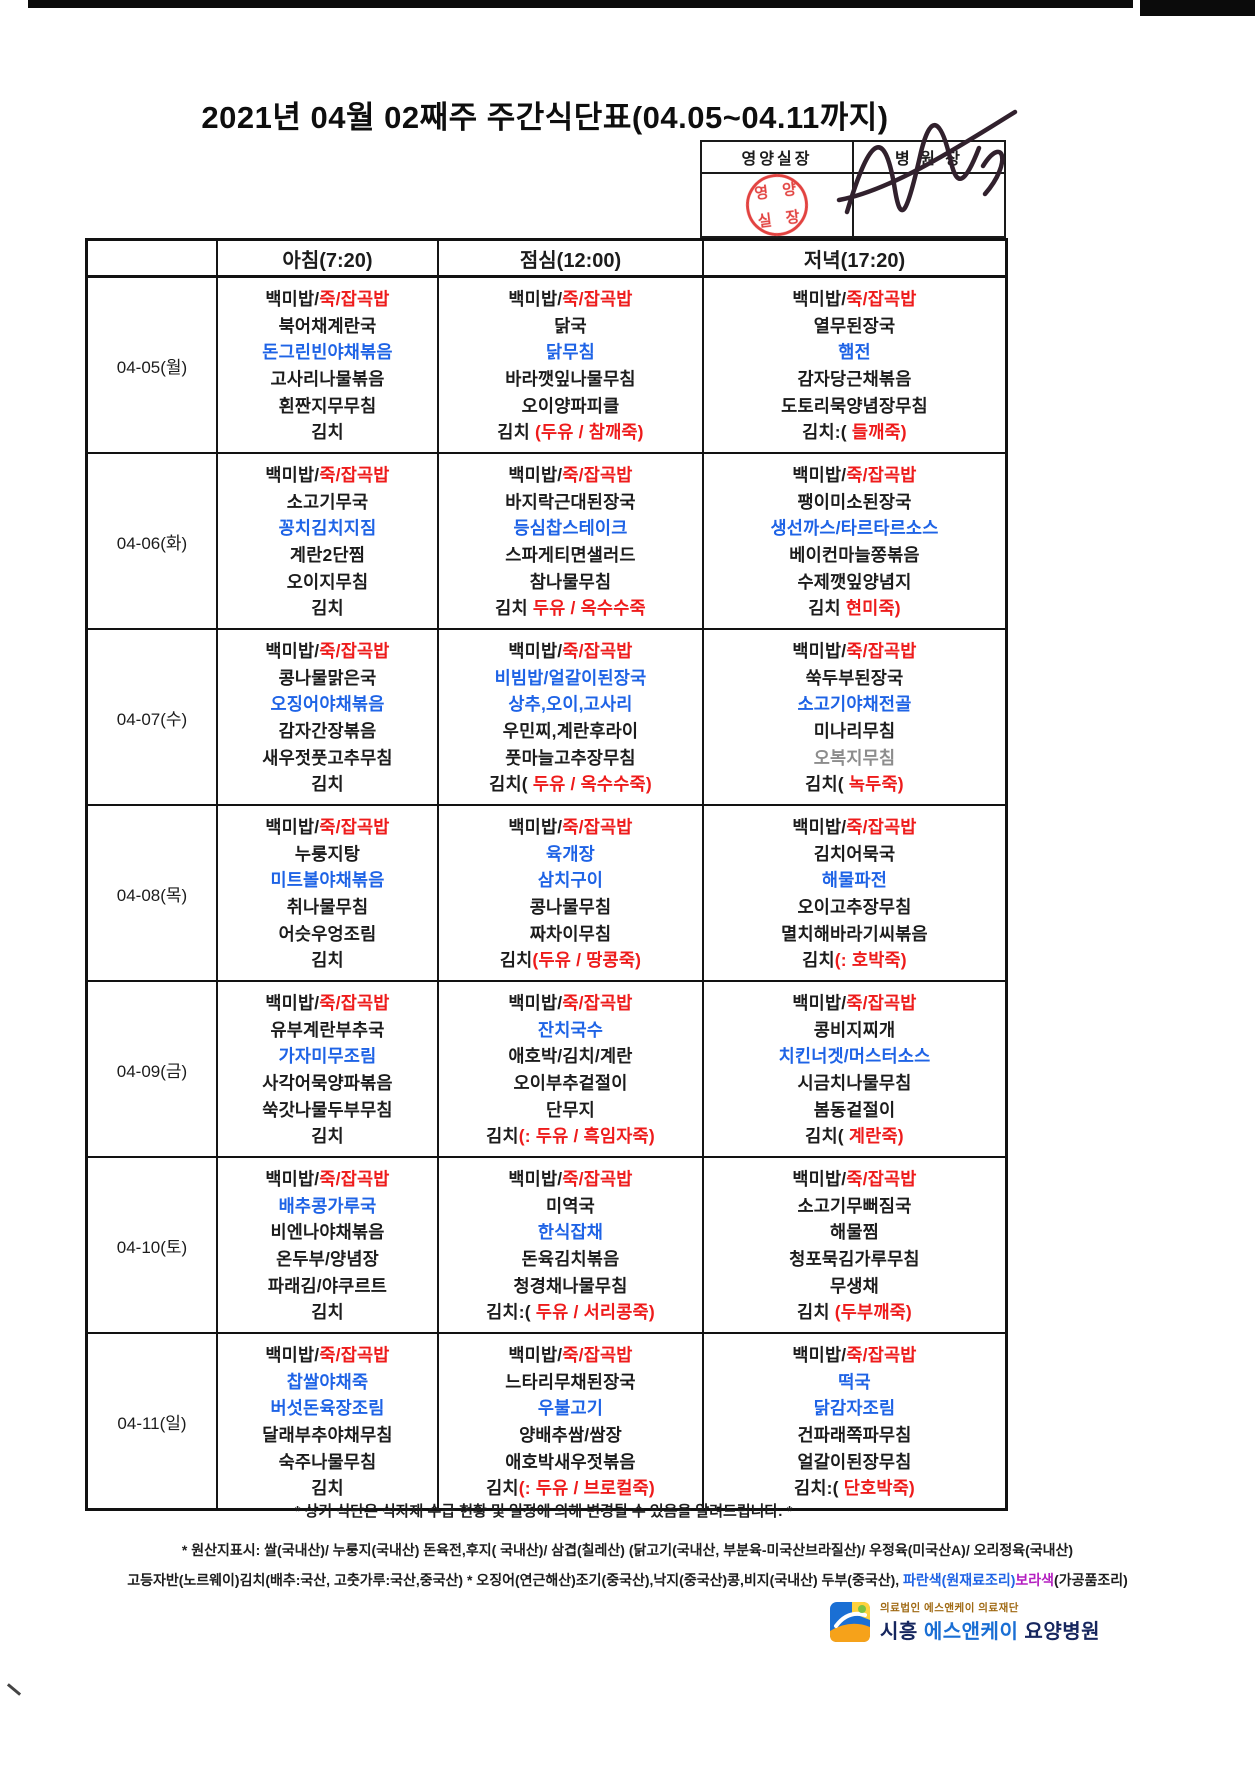 The image size is (1255, 1776). What do you see at coordinates (327, 1082) in the screenshot?
I see `menu-item: 사각어묵양파볶음` at bounding box center [327, 1082].